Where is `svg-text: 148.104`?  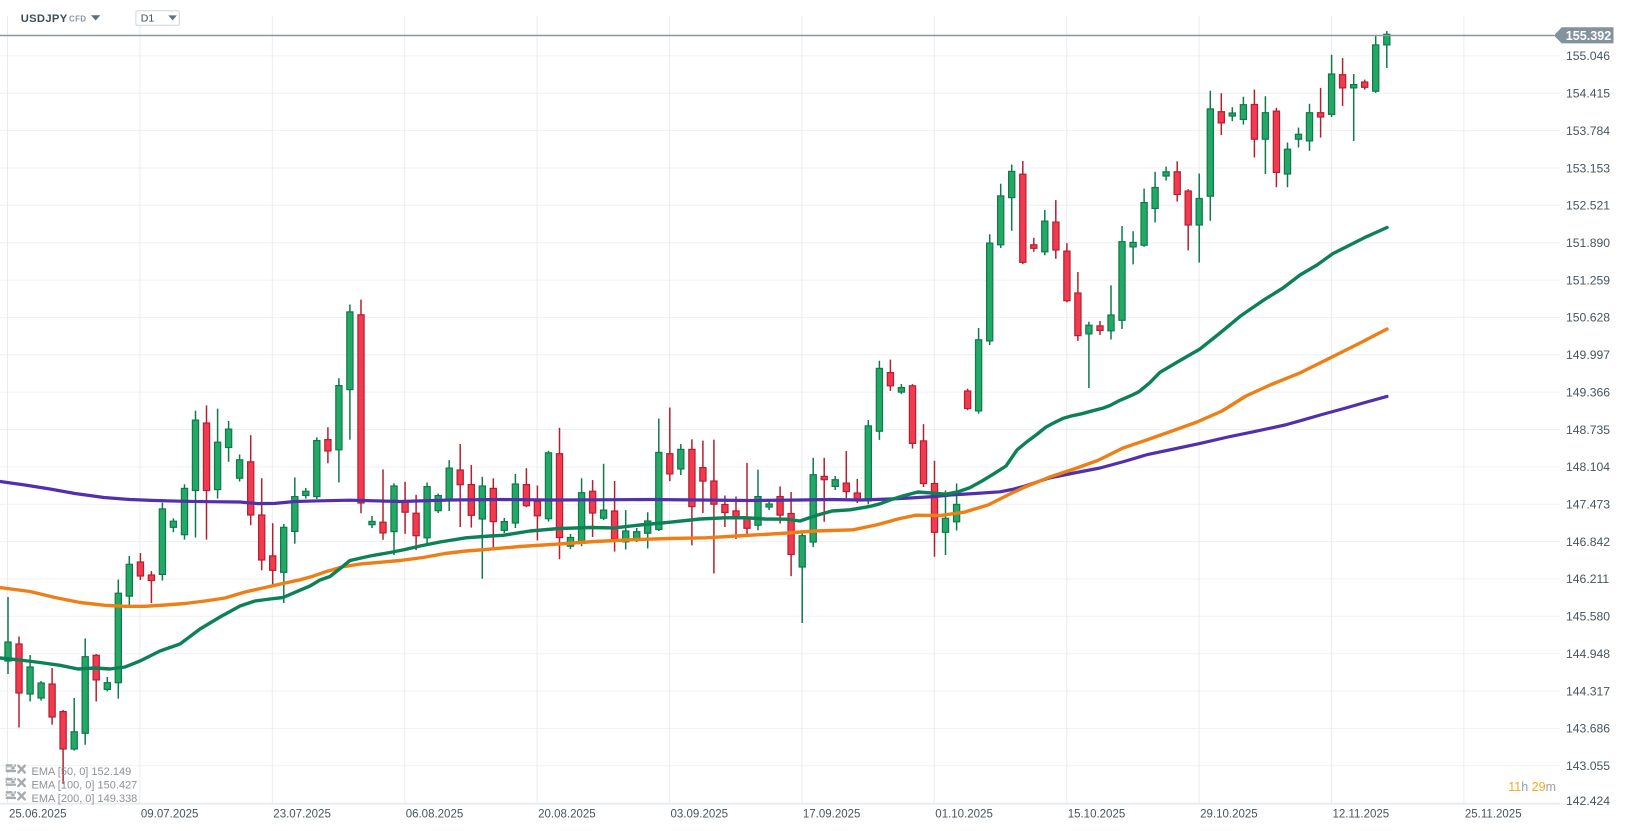 svg-text: 148.104 is located at coordinates (1588, 467).